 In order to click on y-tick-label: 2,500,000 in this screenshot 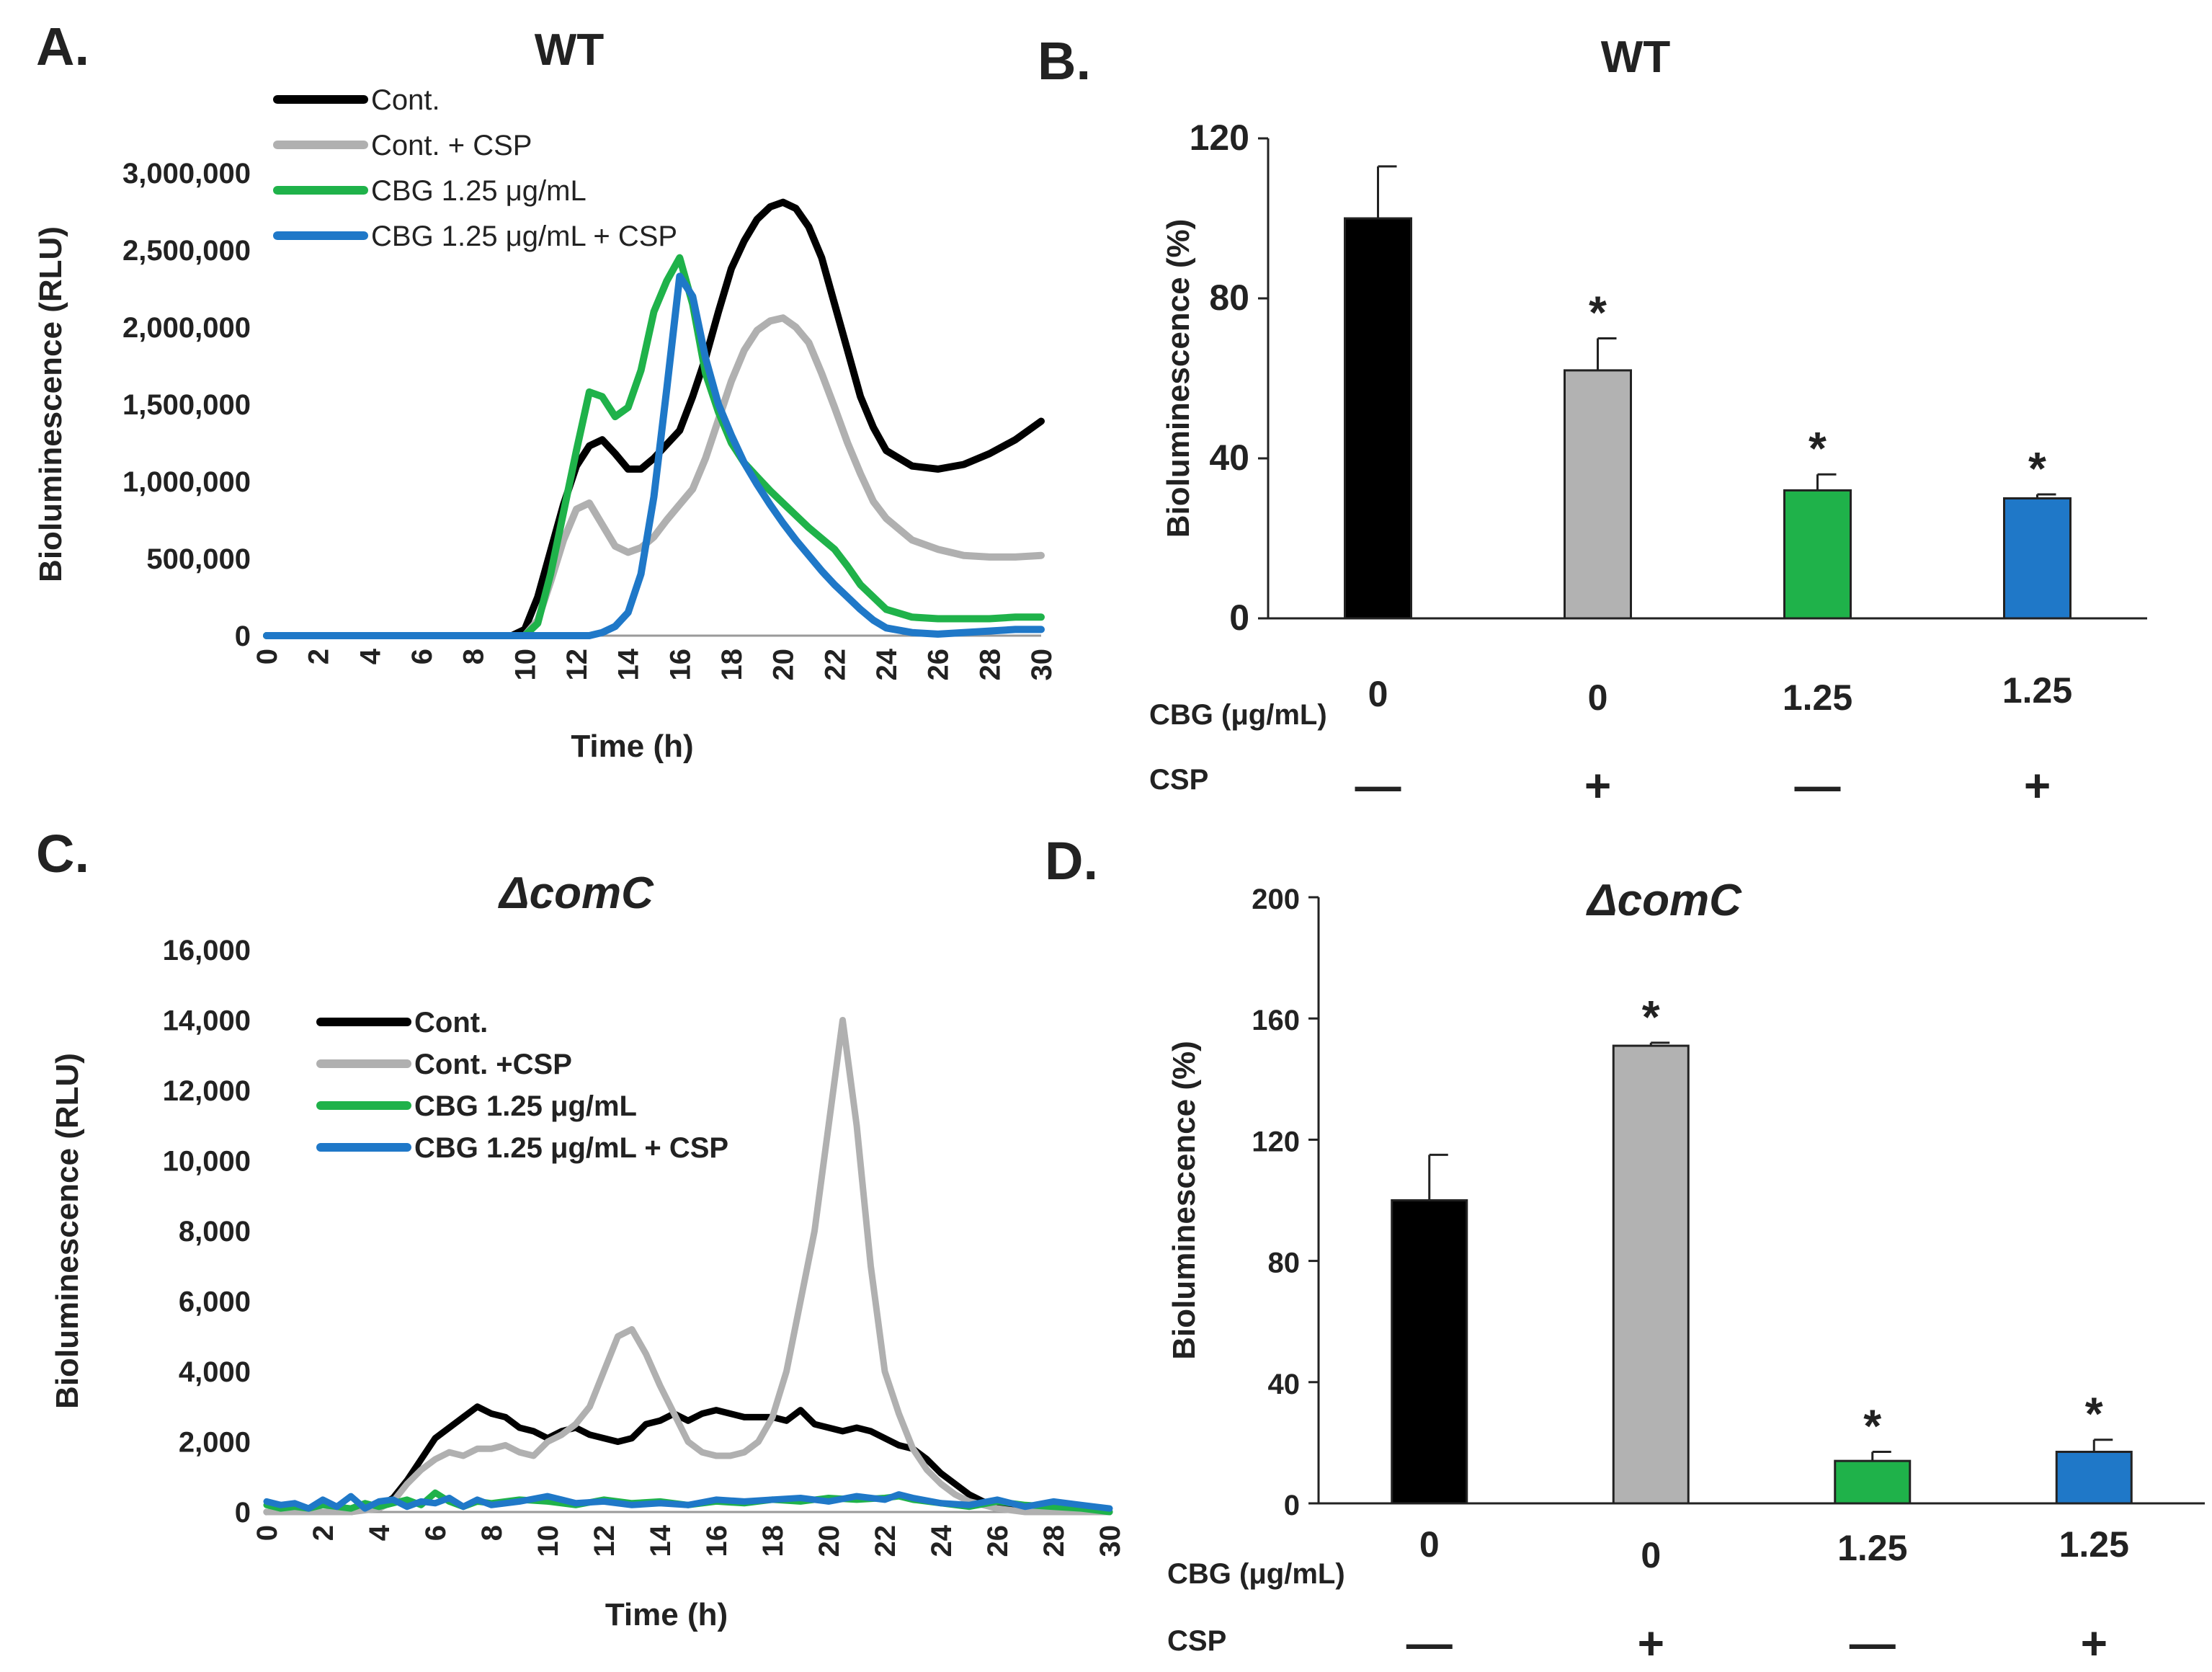, I will do `click(186, 251)`.